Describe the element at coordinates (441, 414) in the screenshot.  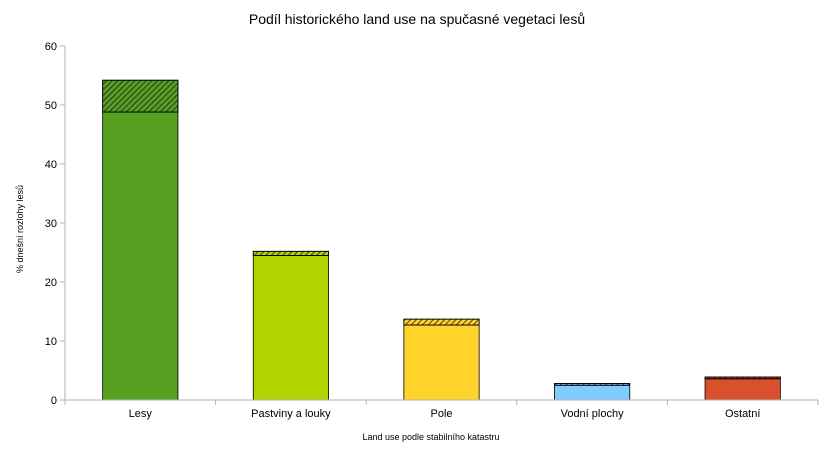
I see `x-tick-label: Pole` at that location.